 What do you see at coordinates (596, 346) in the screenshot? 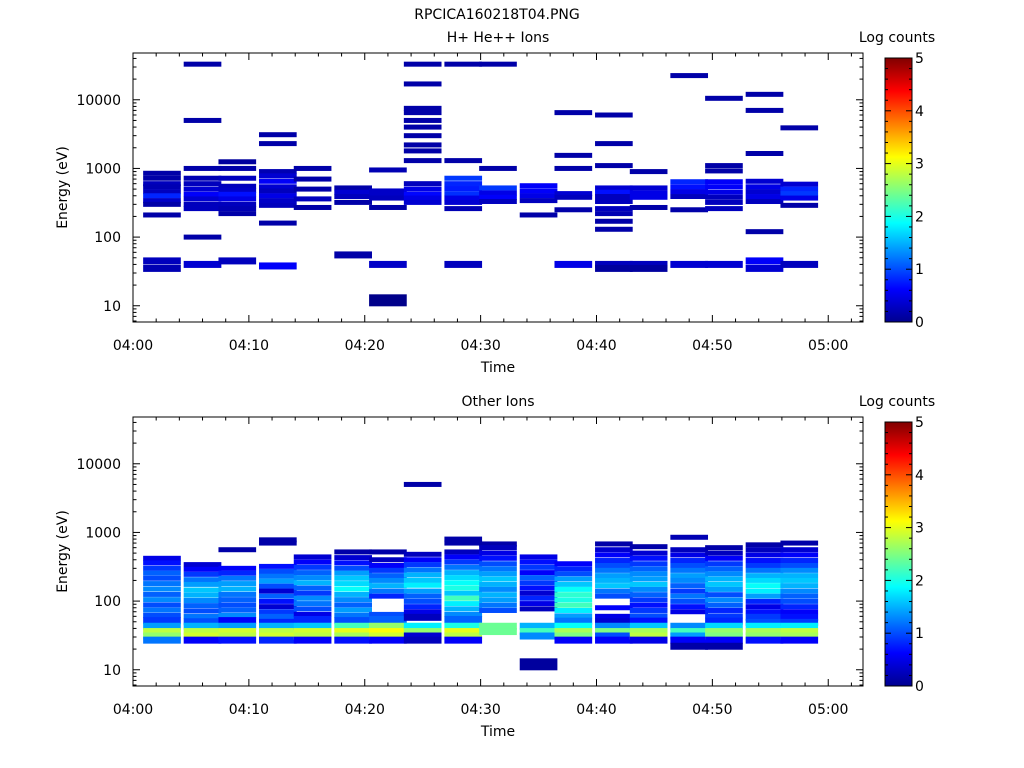
I see `x-tick-label: 04:40` at bounding box center [596, 346].